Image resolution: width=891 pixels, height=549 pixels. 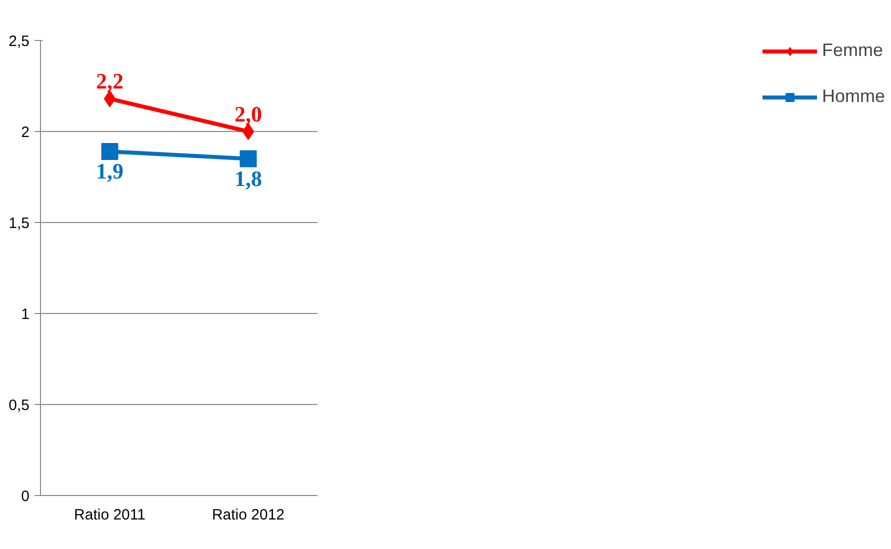 What do you see at coordinates (248, 178) in the screenshot?
I see `data-label: 1,8` at bounding box center [248, 178].